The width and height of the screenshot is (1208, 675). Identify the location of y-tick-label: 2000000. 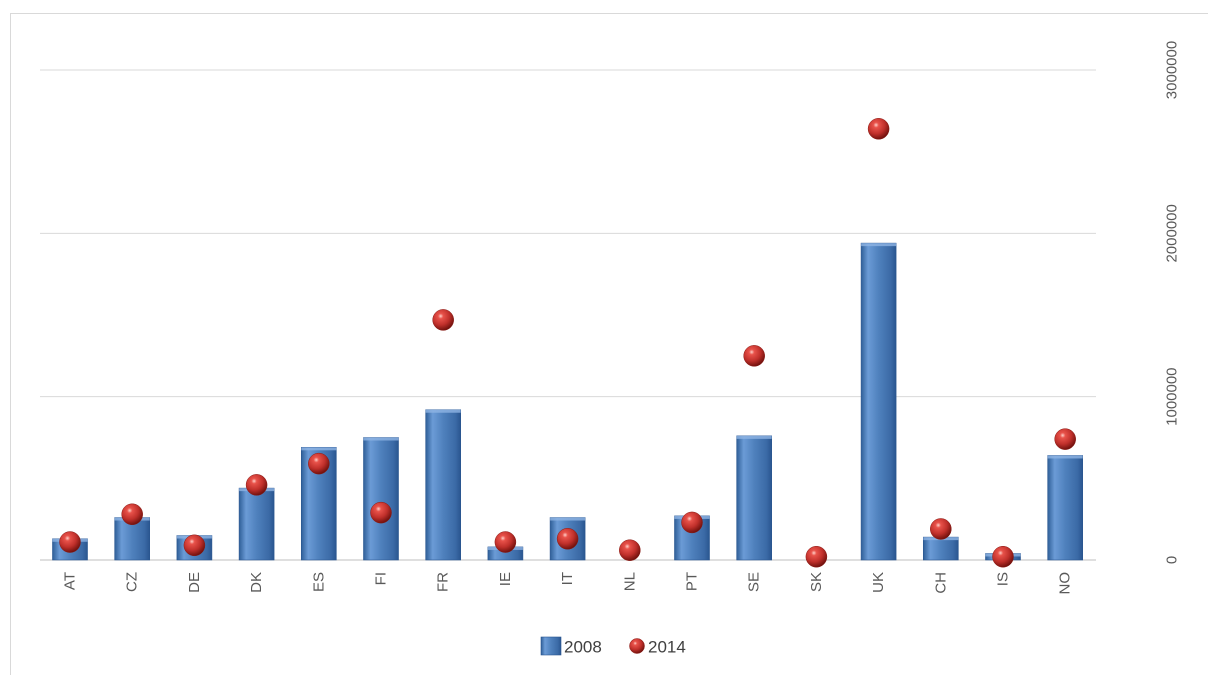
(1172, 233).